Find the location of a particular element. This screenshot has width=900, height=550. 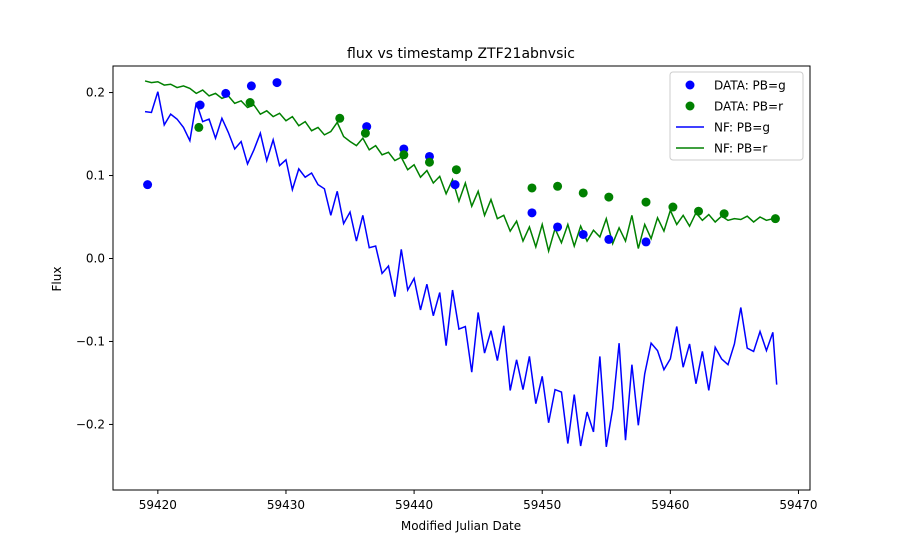

legend-label-data-pb-r: DATA: PB=r is located at coordinates (748, 107).